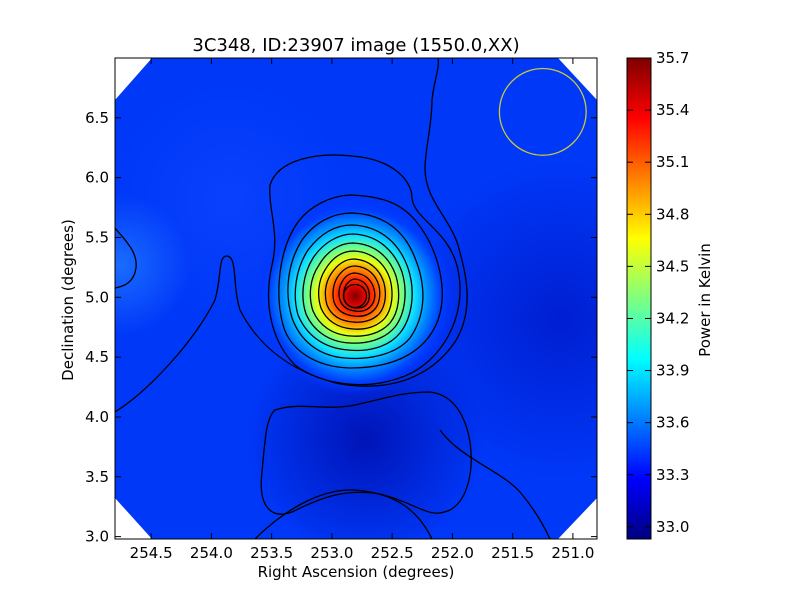  I want to click on x-tick-label: 253.0, so click(331, 553).